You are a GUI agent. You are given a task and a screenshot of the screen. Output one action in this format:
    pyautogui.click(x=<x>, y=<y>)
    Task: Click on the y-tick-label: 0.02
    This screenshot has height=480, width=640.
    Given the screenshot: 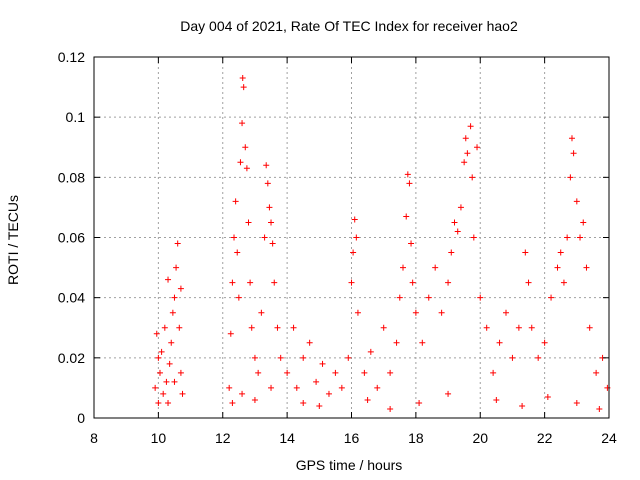 What is the action you would take?
    pyautogui.click(x=71, y=358)
    